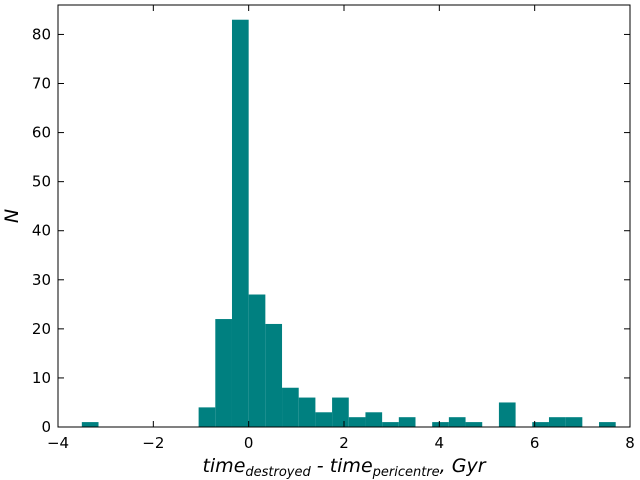 The image size is (640, 480). What do you see at coordinates (41, 182) in the screenshot?
I see `y-tick-label: 50` at bounding box center [41, 182].